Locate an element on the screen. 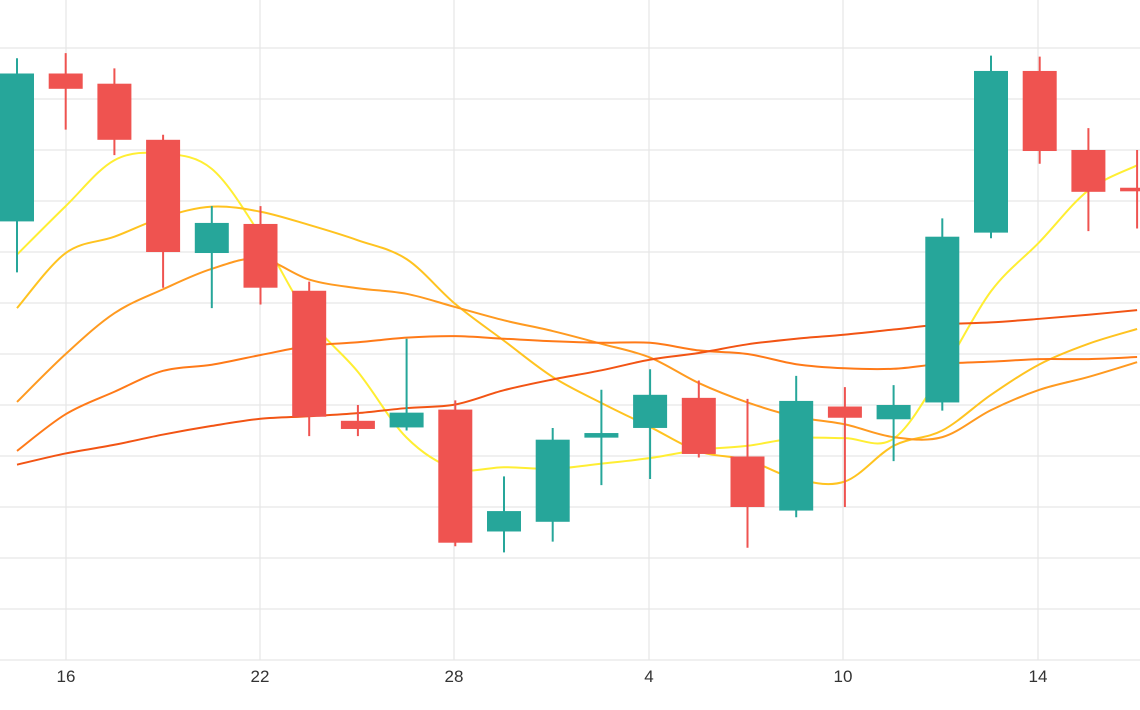 The width and height of the screenshot is (1140, 710). x-tick-label: 22 is located at coordinates (260, 676).